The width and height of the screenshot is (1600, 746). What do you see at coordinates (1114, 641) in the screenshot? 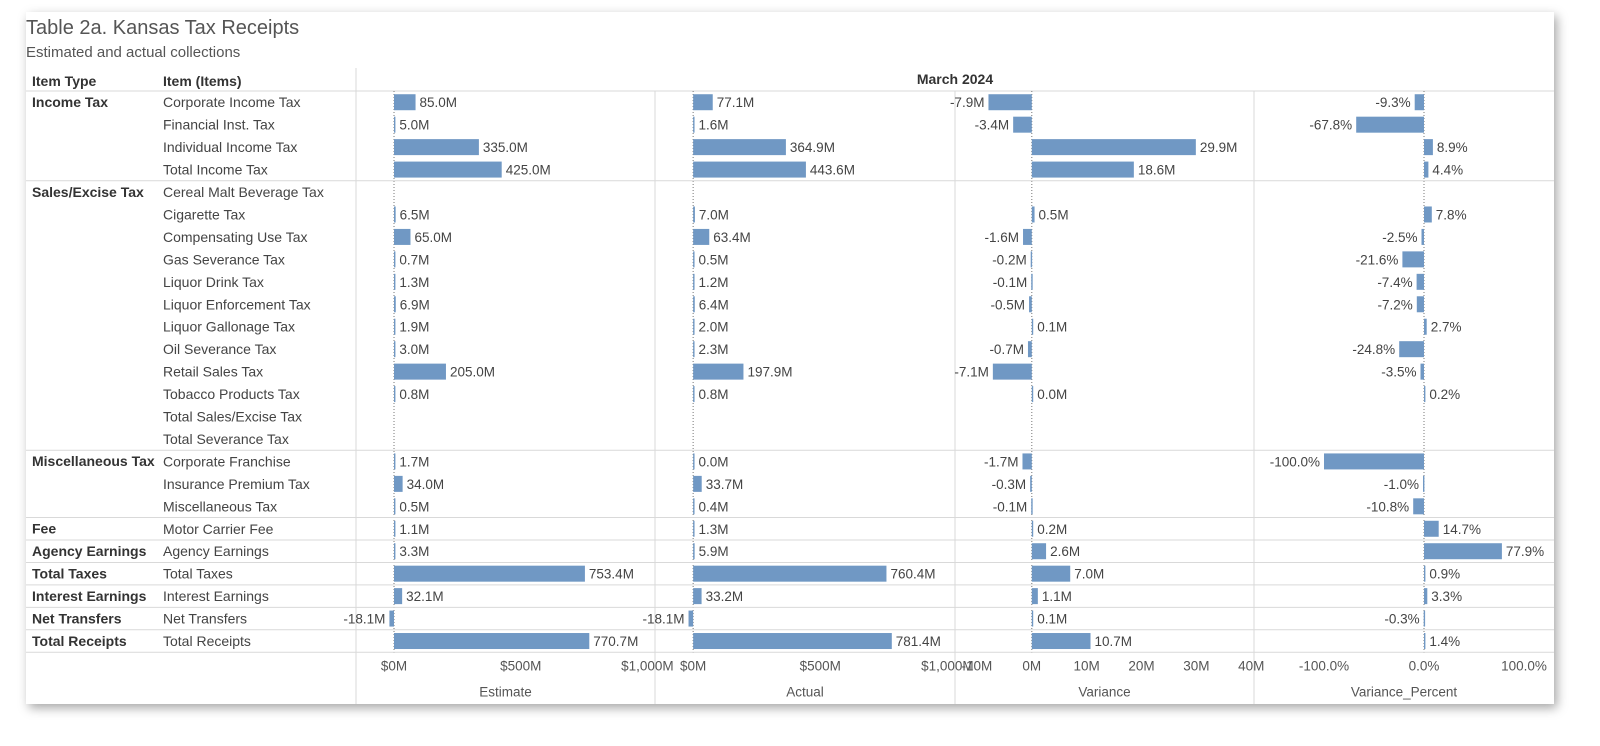
I see `value-label-variance: 10.7M` at bounding box center [1114, 641].